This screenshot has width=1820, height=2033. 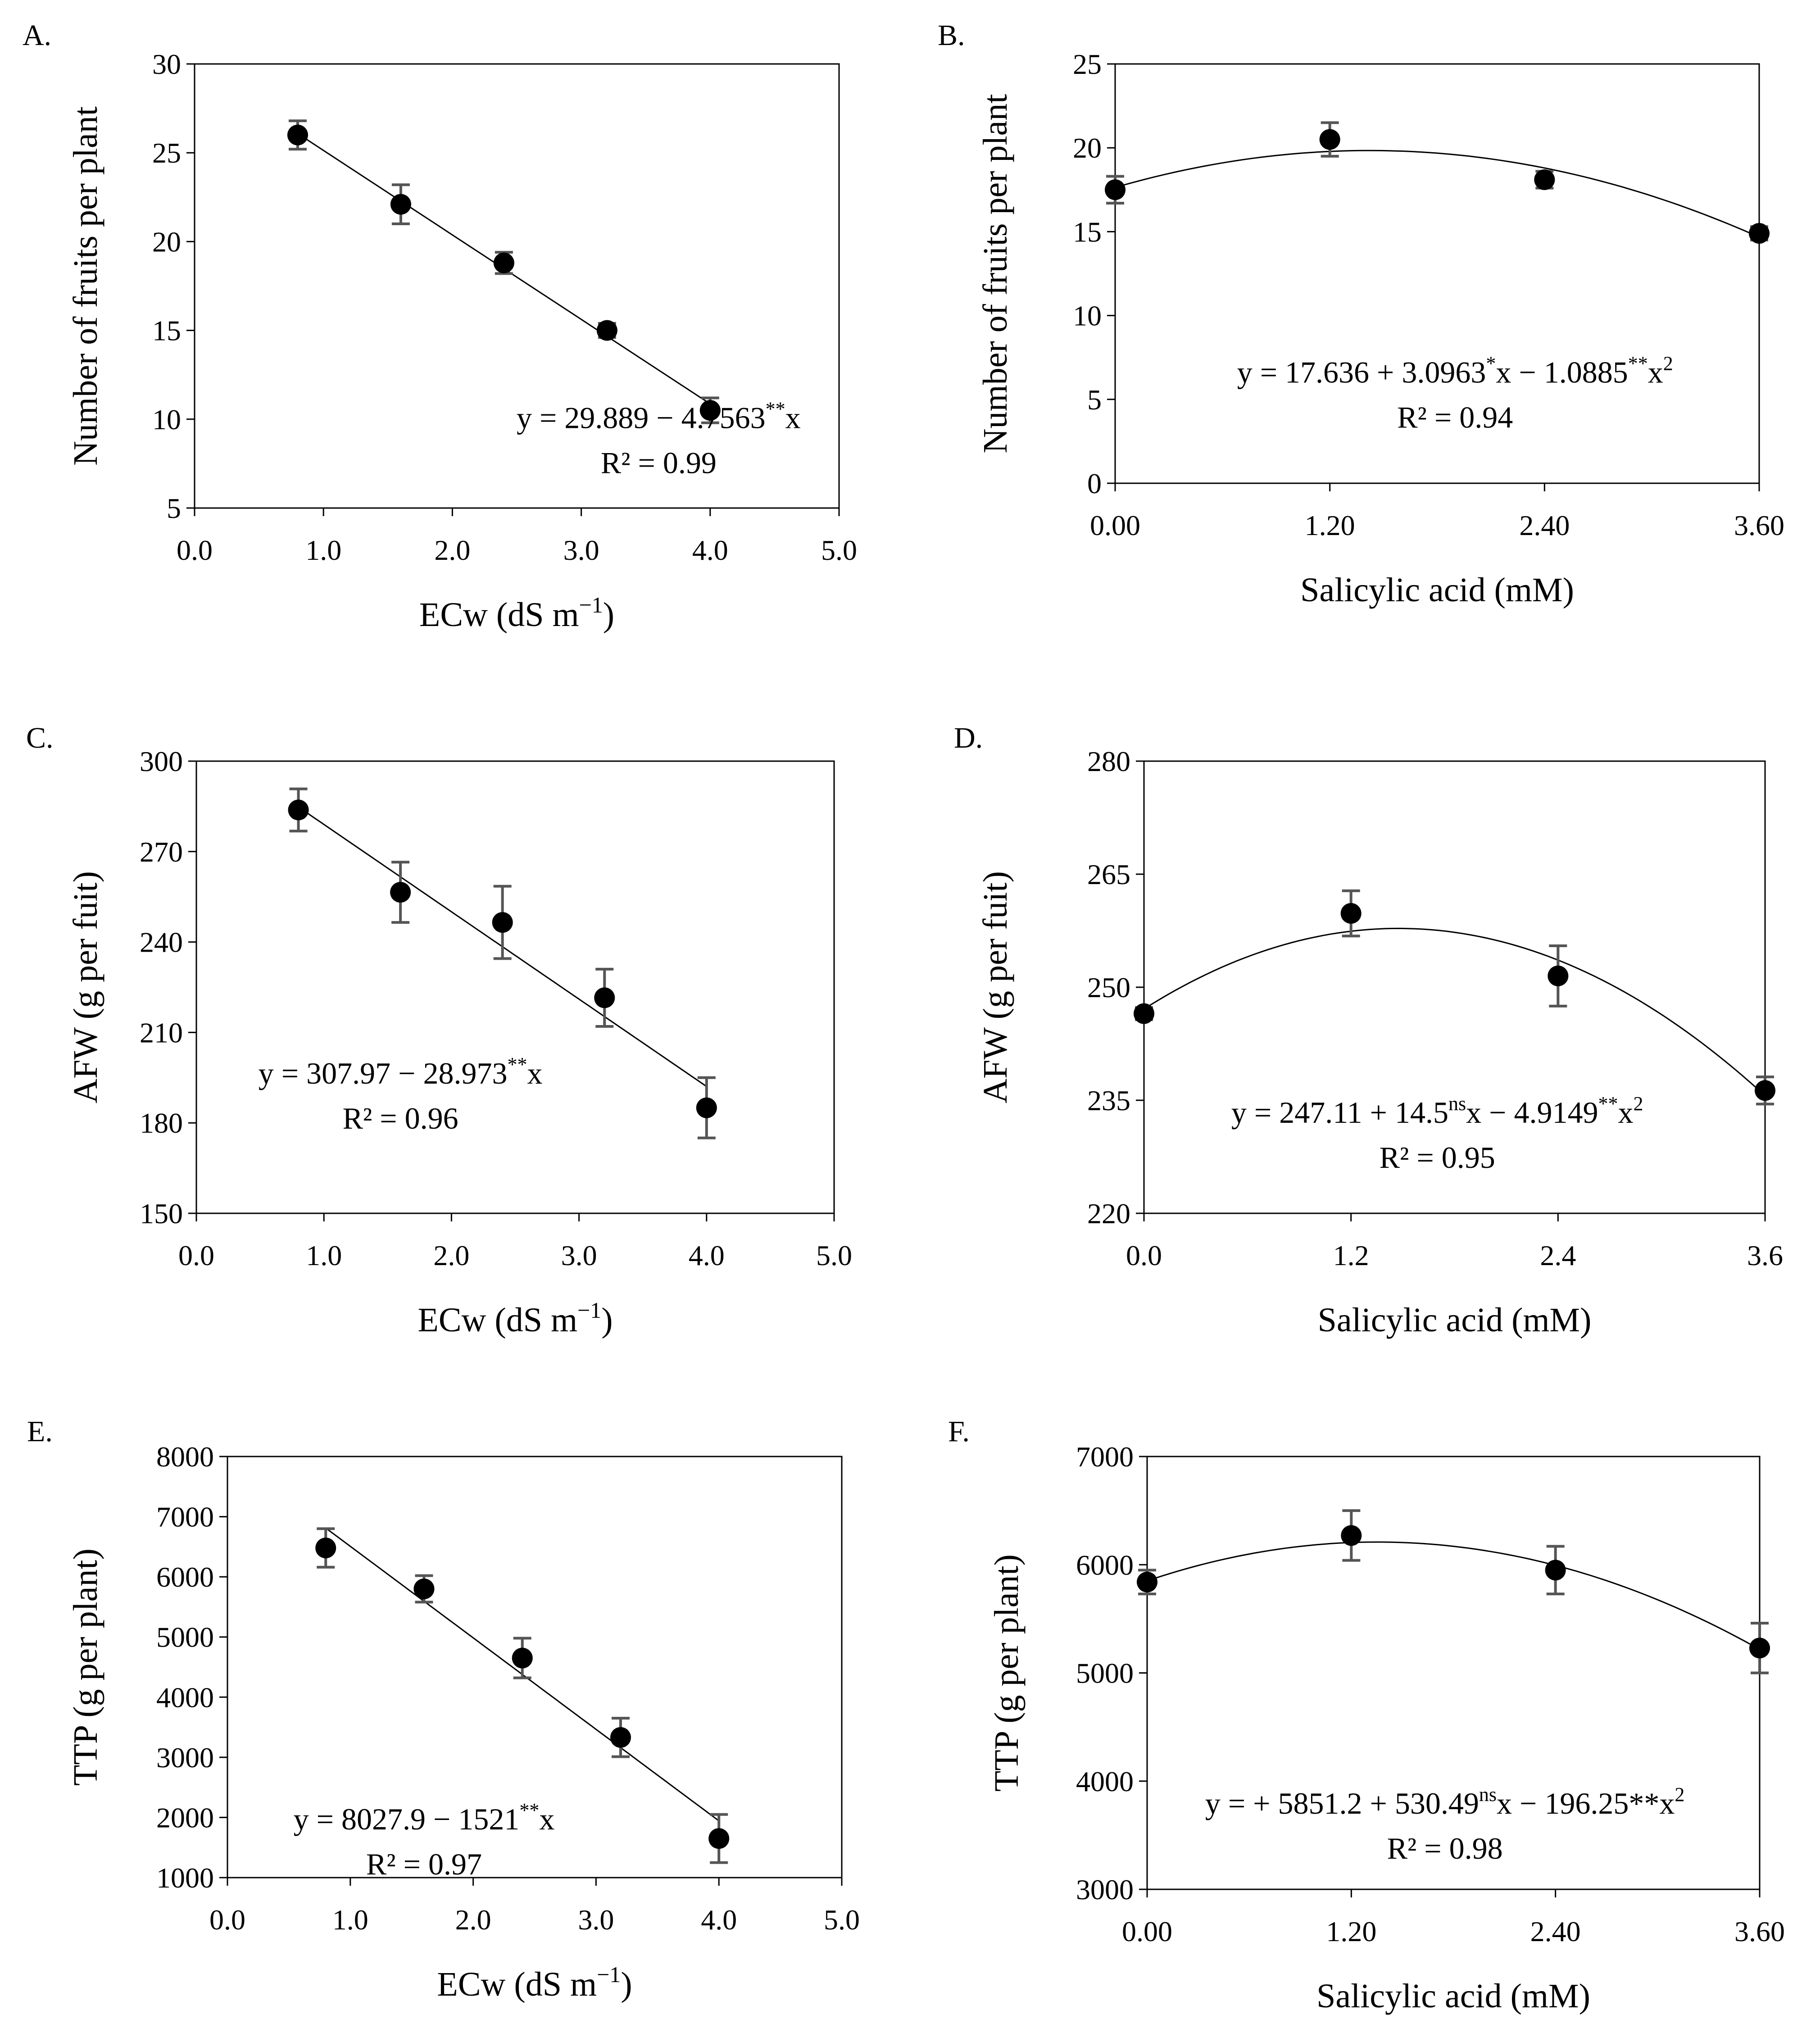 I want to click on y-tick-label: 5, so click(x=1094, y=400).